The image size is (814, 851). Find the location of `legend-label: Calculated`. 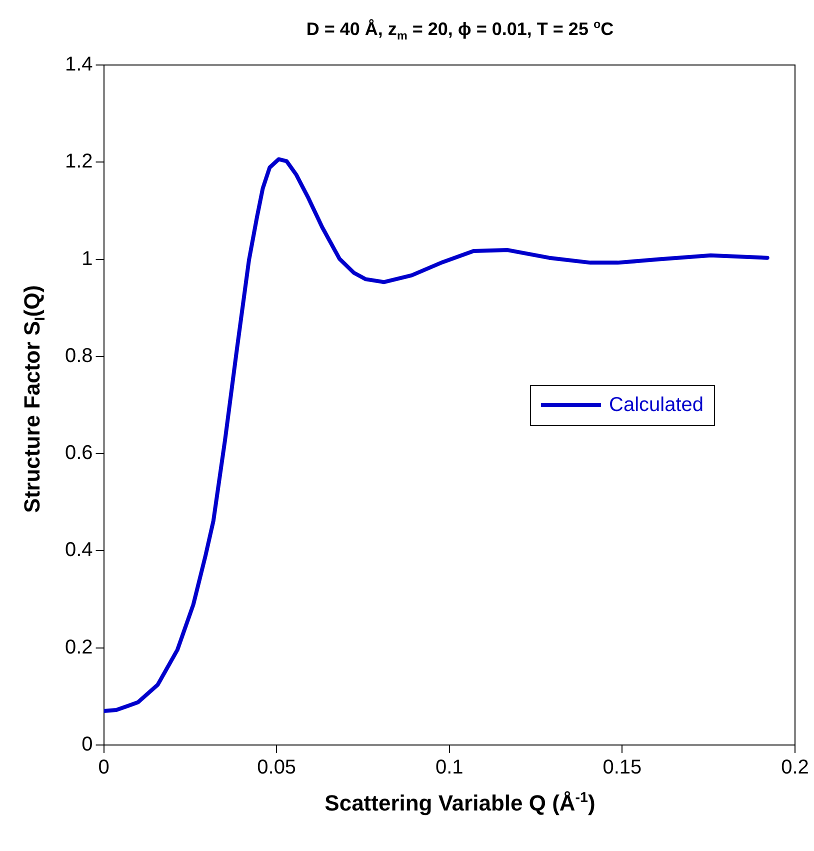

legend-label: Calculated is located at coordinates (656, 405).